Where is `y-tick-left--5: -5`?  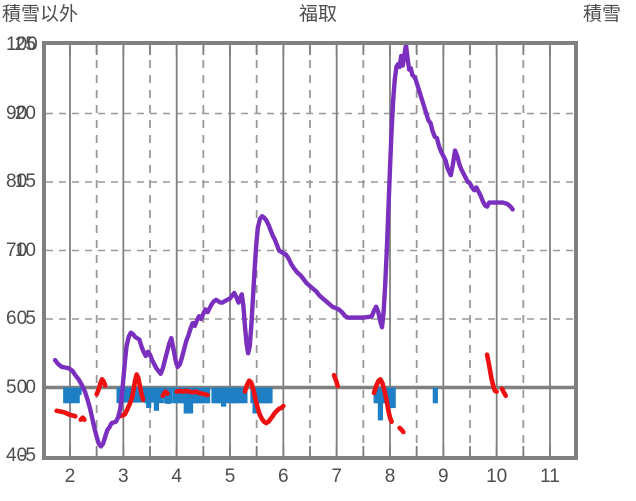
y-tick-left--5: -5 is located at coordinates (27, 455).